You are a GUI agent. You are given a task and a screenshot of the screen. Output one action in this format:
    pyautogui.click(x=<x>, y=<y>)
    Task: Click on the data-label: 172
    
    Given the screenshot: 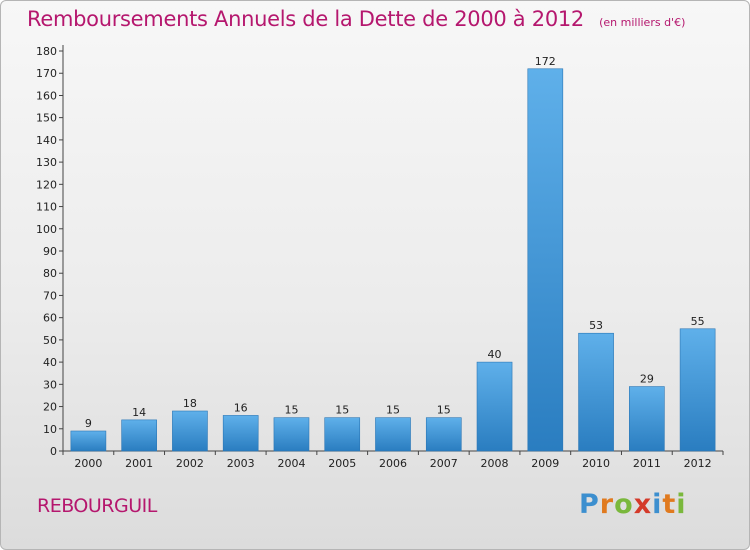 What is the action you would take?
    pyautogui.click(x=545, y=61)
    